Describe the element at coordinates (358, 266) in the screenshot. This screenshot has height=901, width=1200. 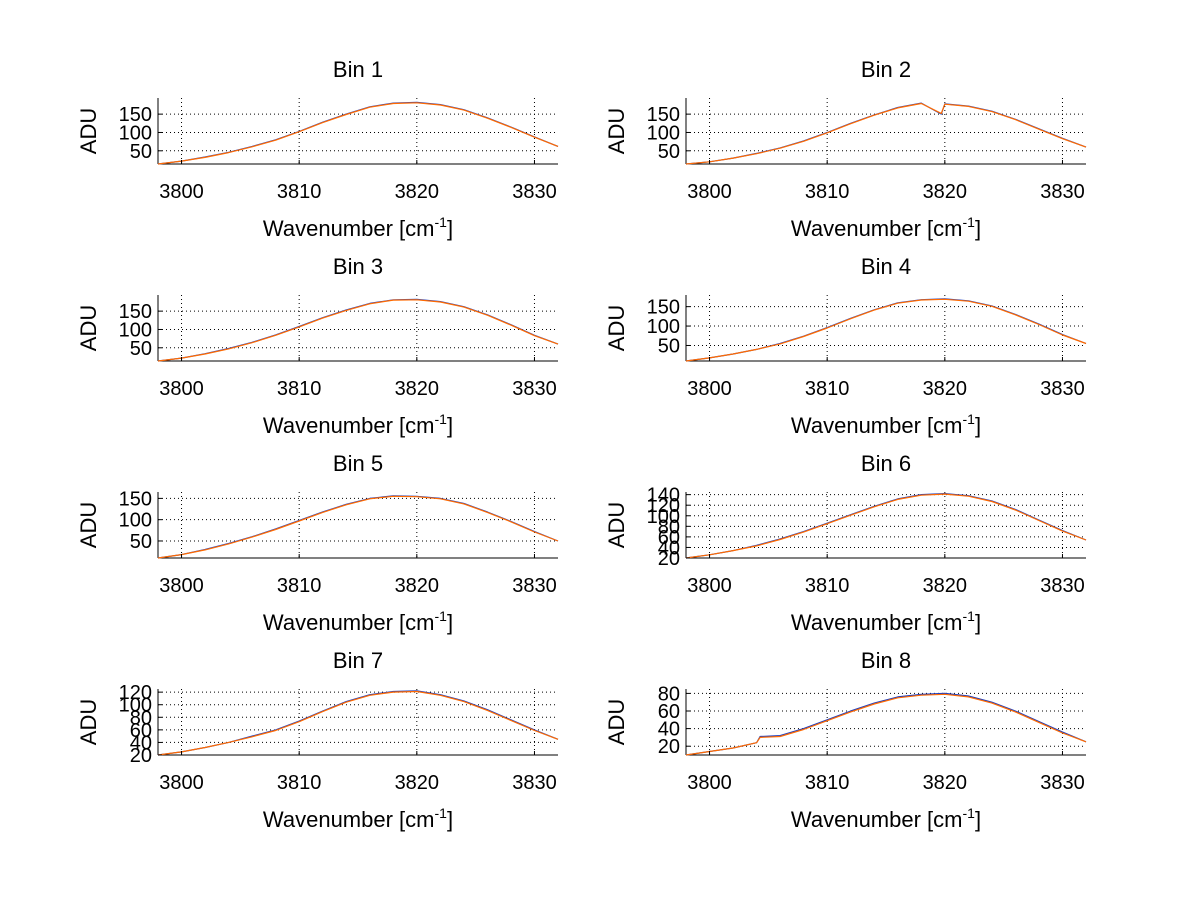
I see `subplot-title: Bin 3` at that location.